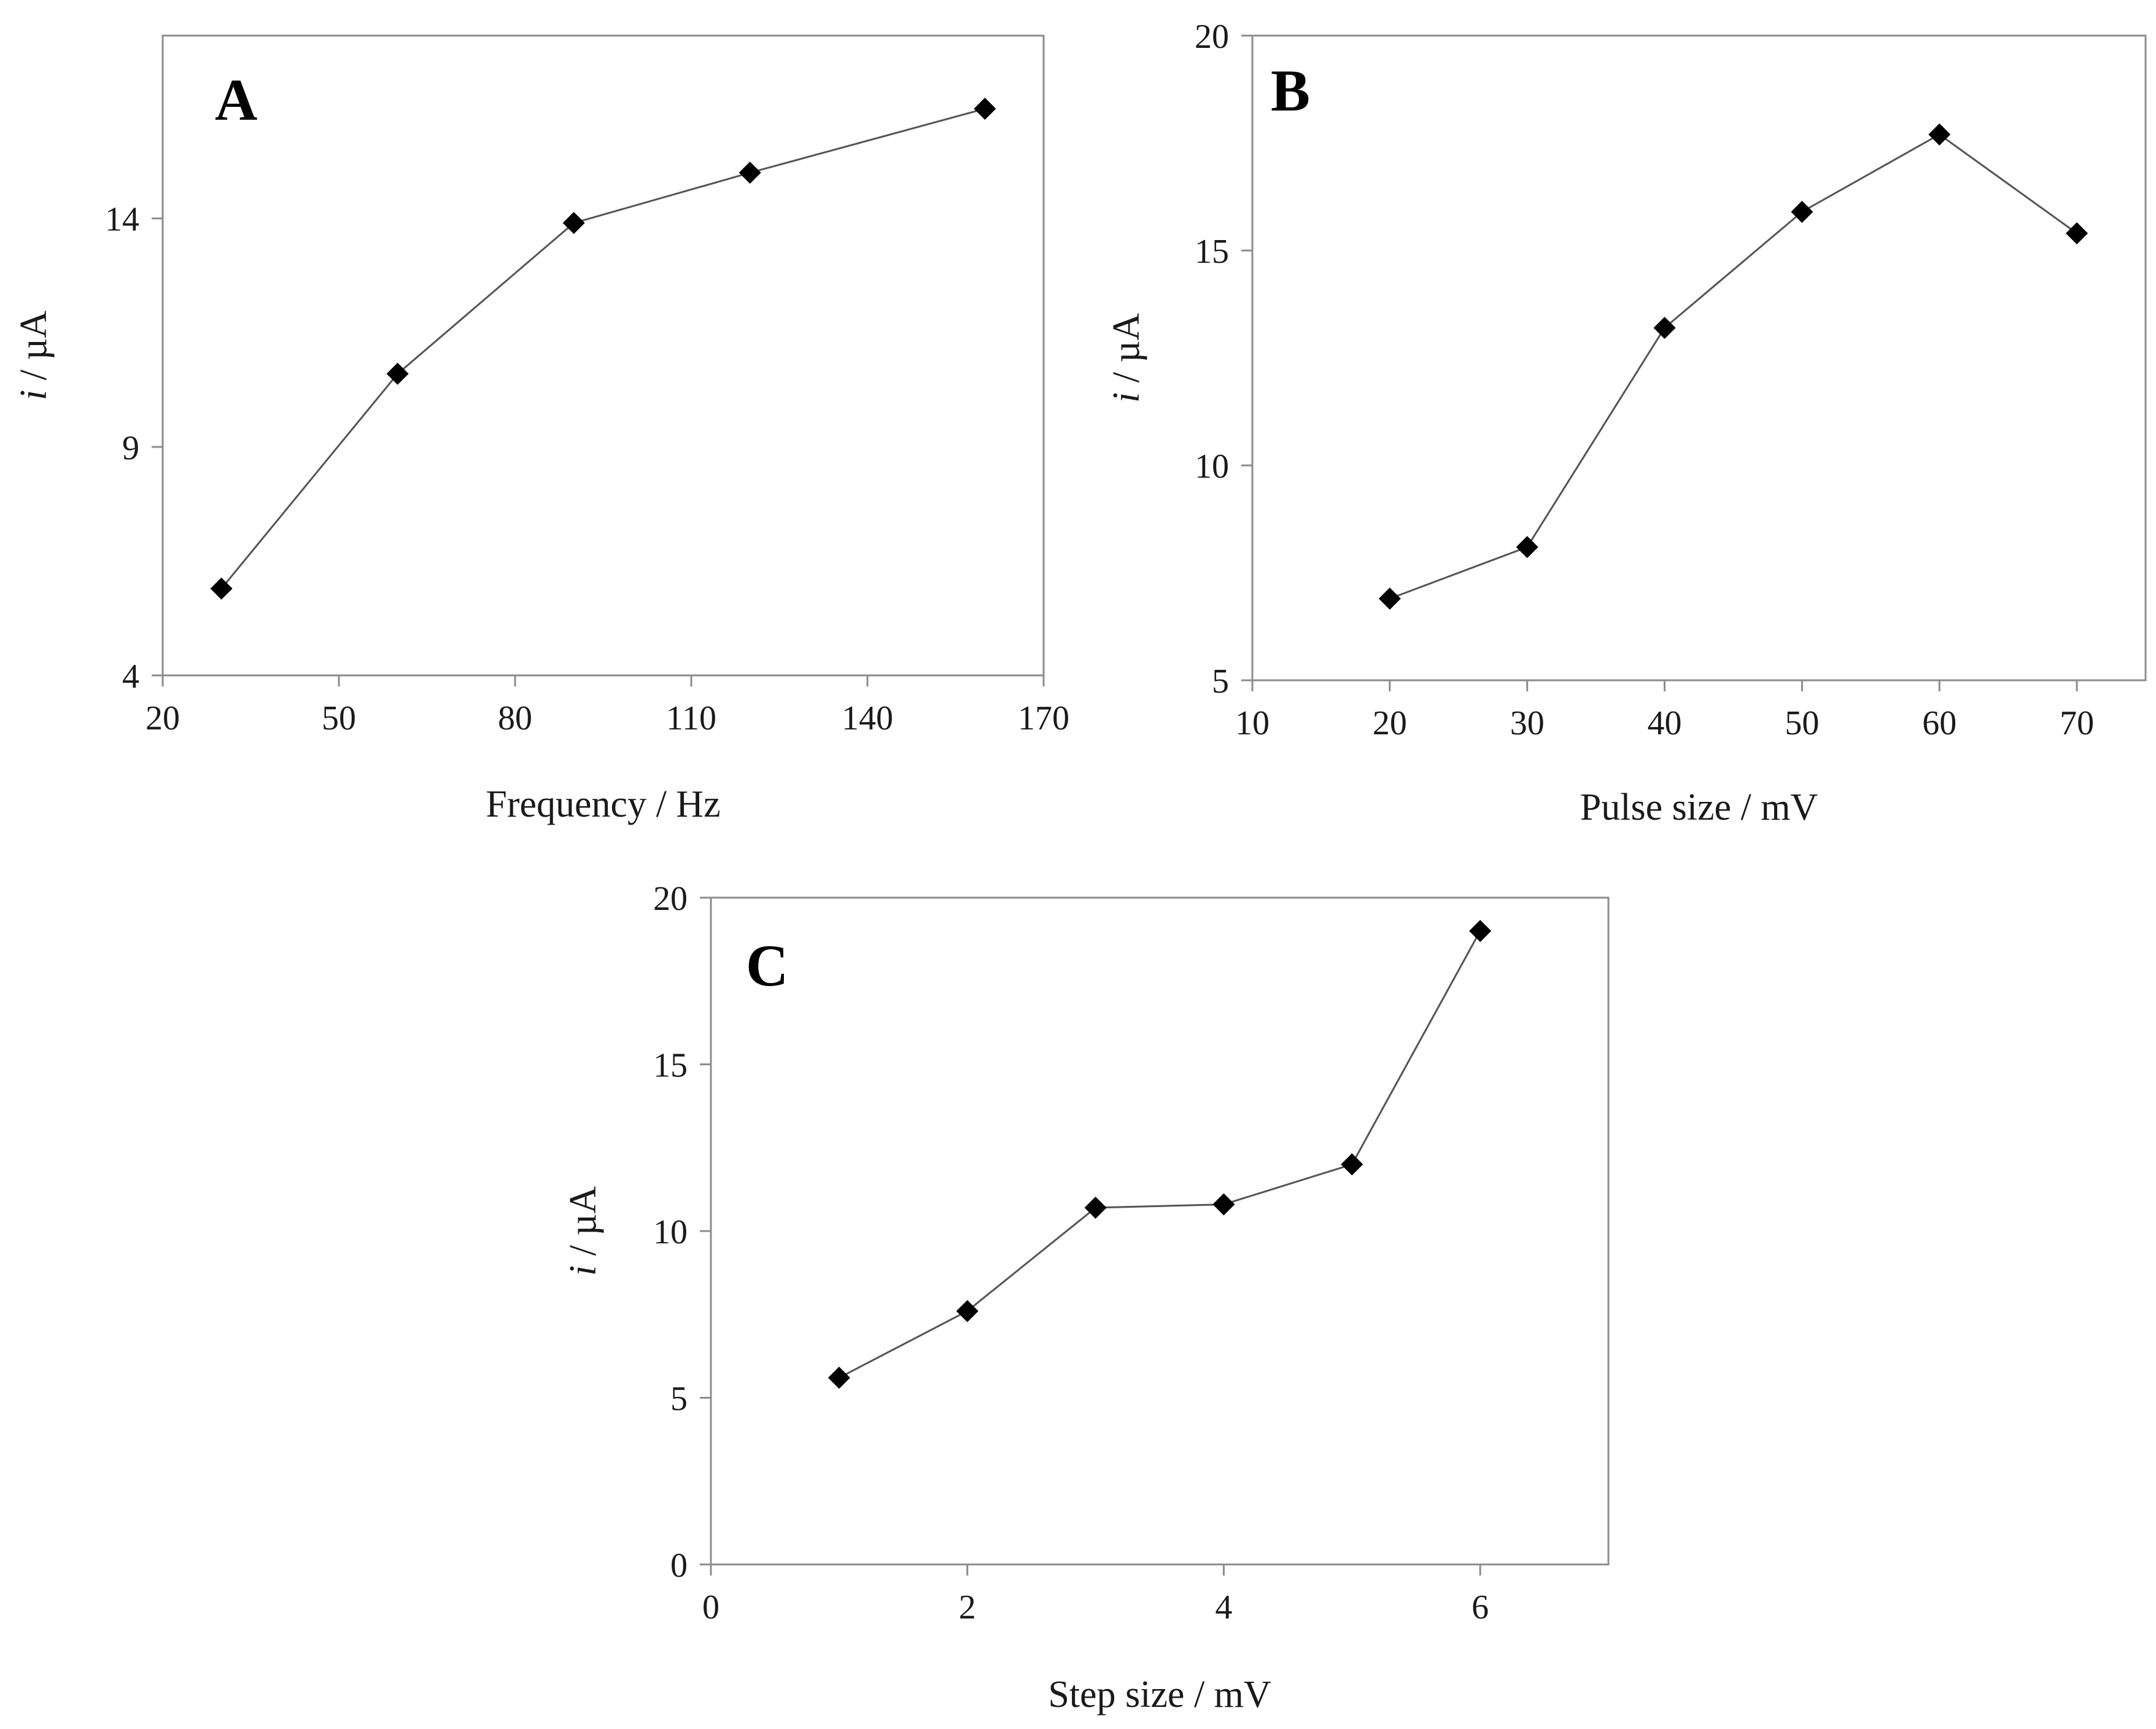 This screenshot has width=2156, height=1729. I want to click on x-tick-label: 170, so click(1043, 718).